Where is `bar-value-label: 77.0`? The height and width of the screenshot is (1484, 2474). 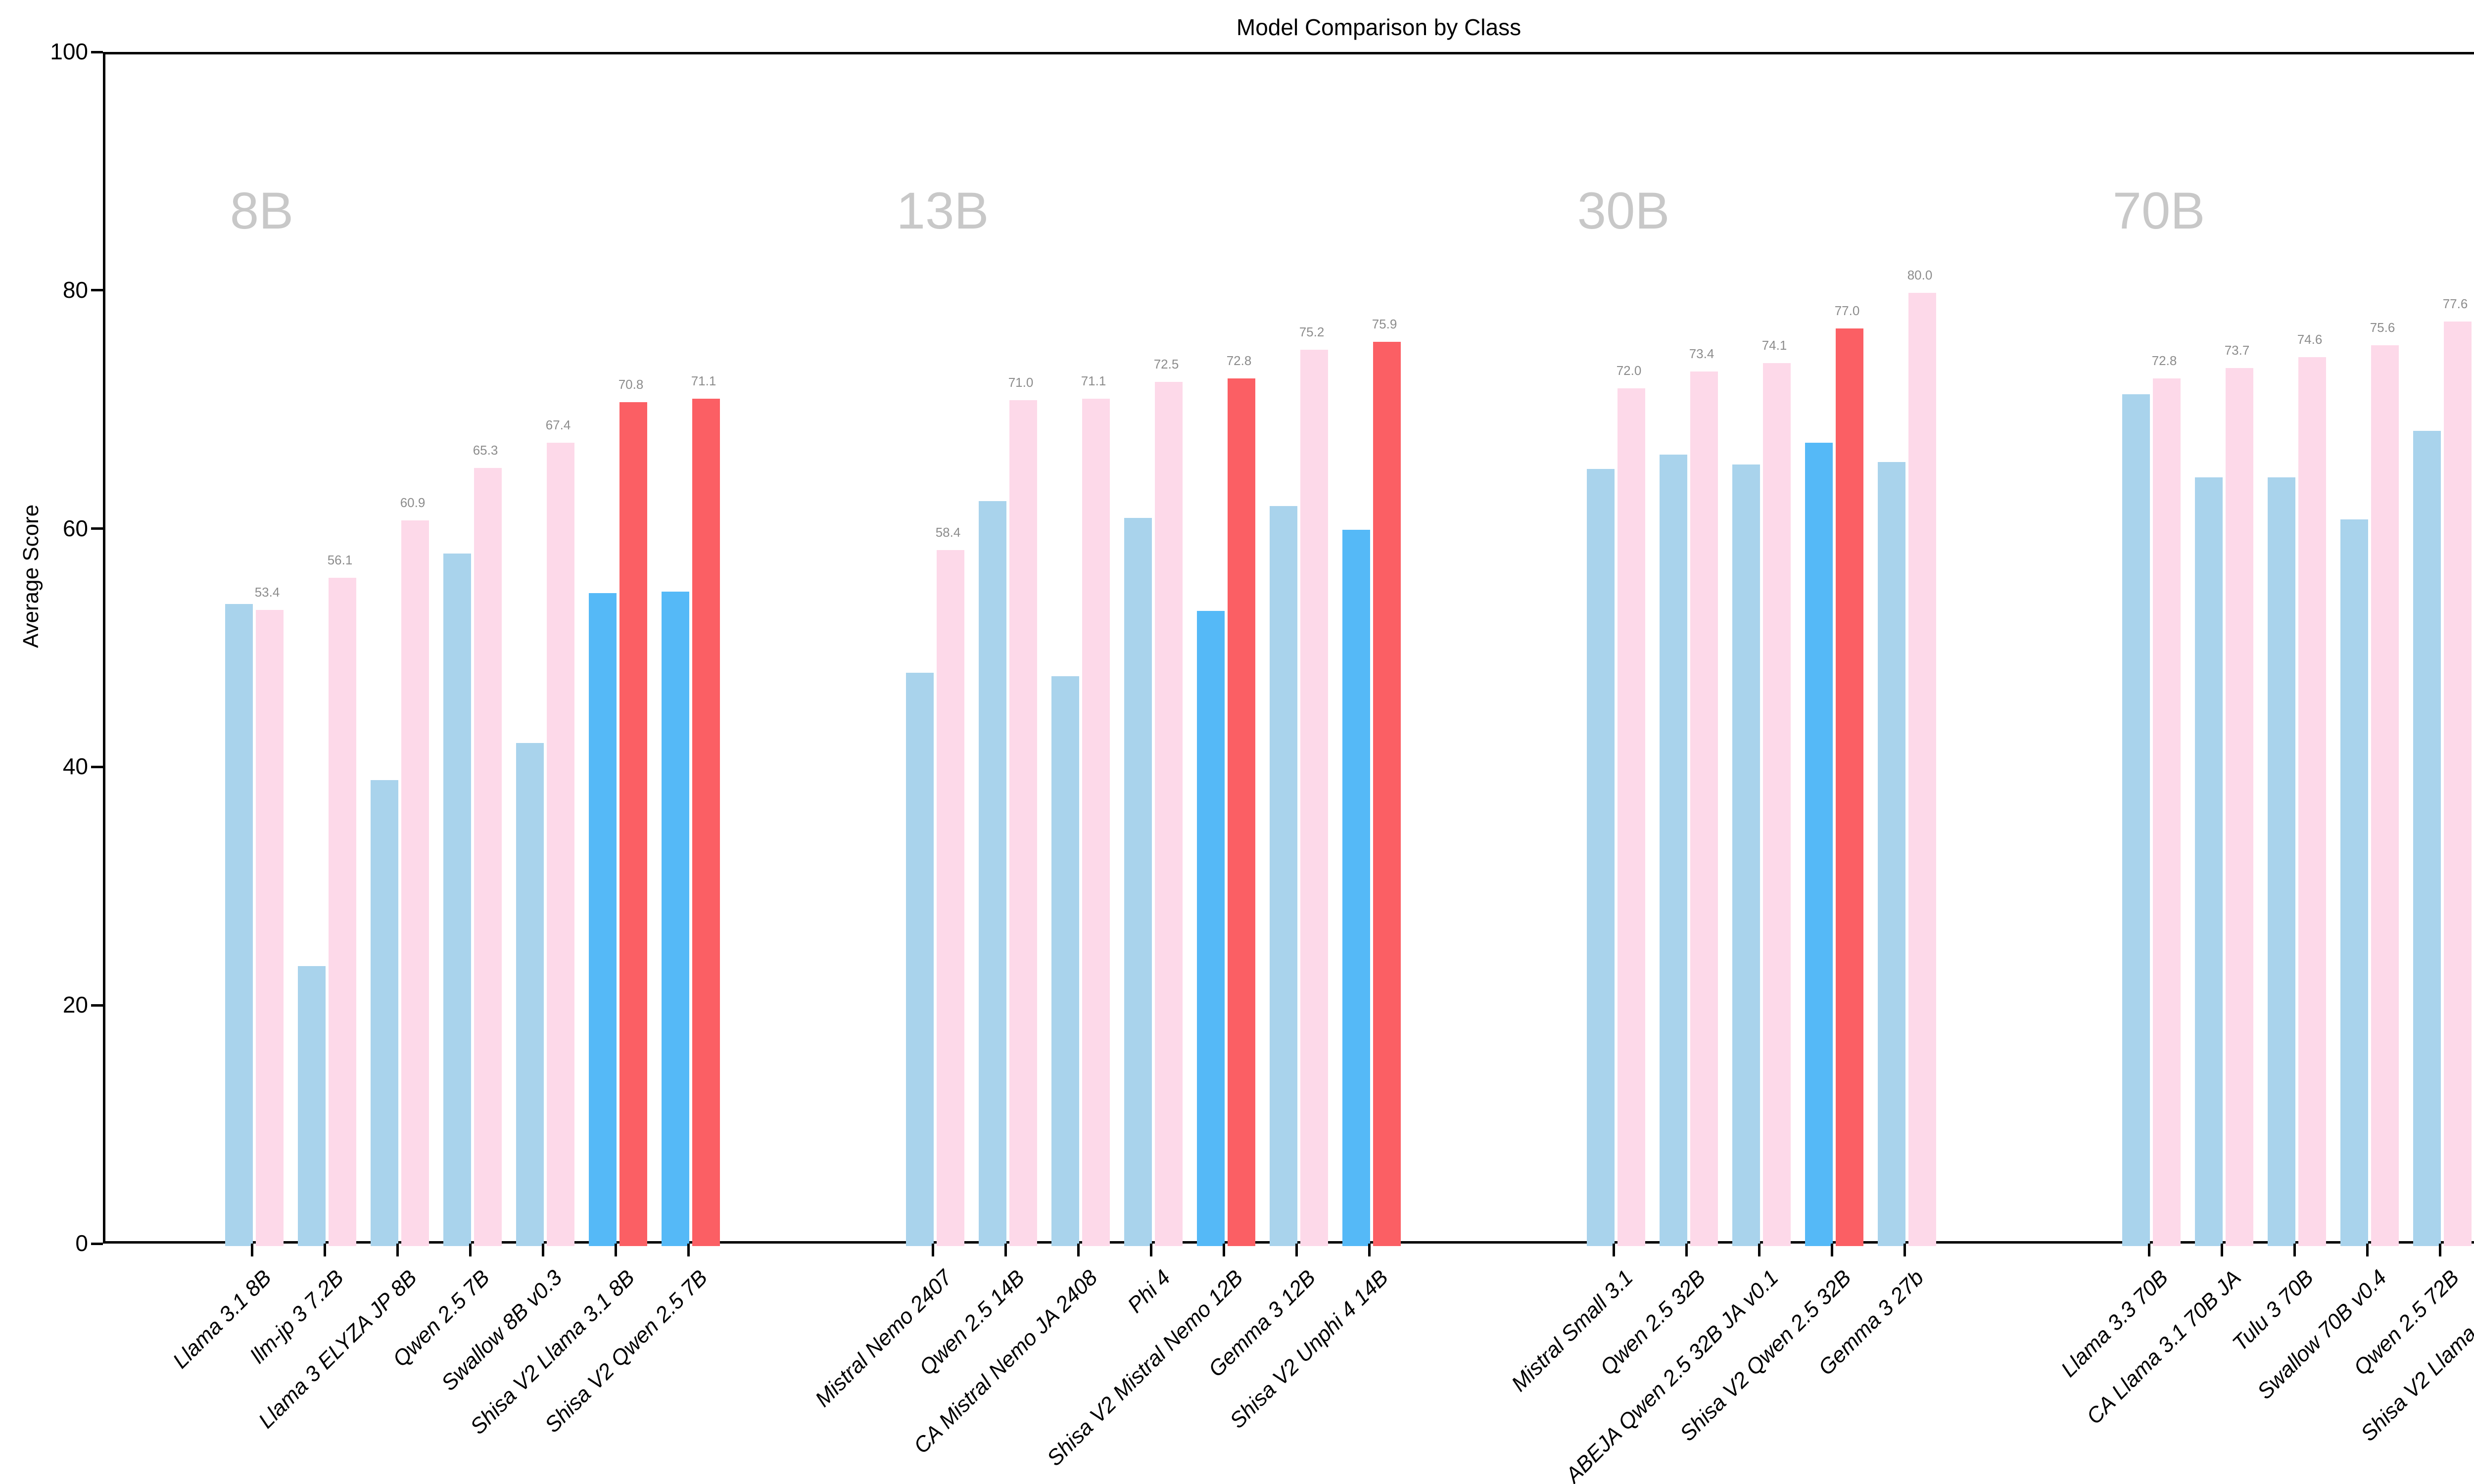 bar-value-label: 77.0 is located at coordinates (1847, 311).